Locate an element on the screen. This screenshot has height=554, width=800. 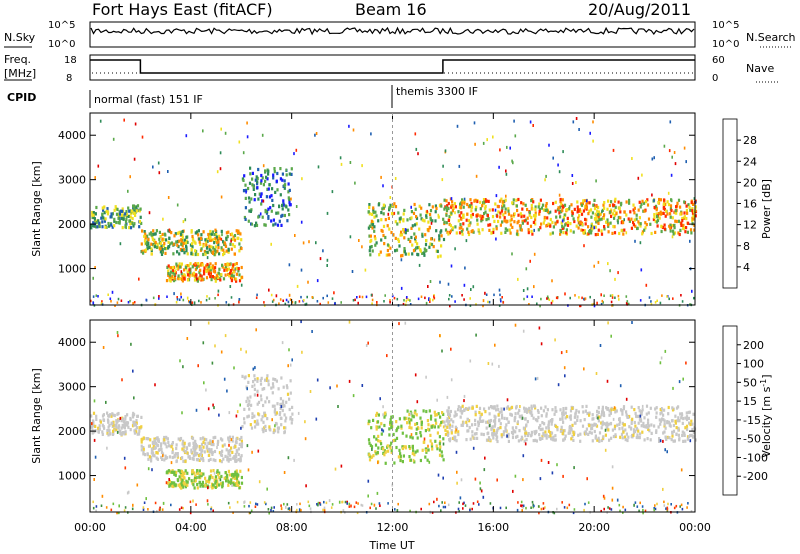
colorbar-tick-label: 15 is located at coordinates (750, 401).